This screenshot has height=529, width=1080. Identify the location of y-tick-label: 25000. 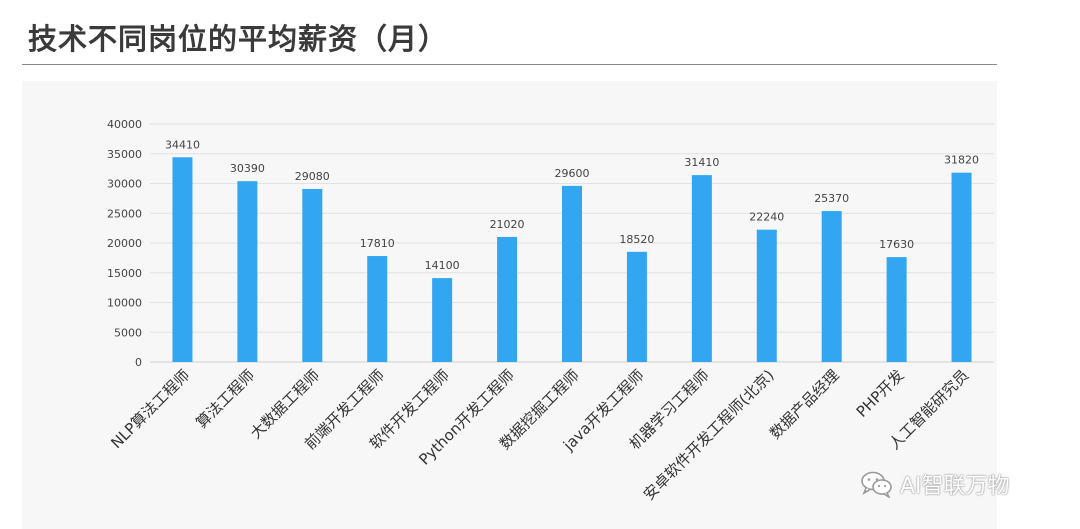
(124, 213).